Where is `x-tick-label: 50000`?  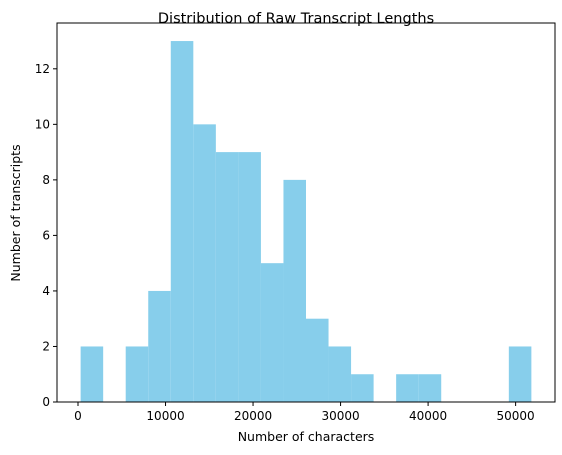
x-tick-label: 50000 is located at coordinates (516, 416).